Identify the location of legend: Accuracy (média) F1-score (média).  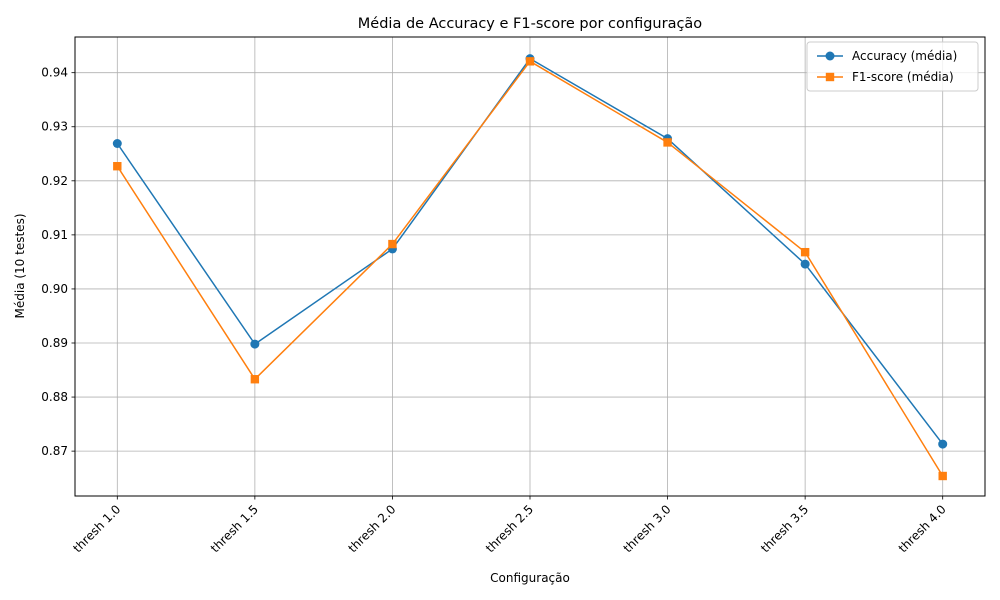
(892, 66).